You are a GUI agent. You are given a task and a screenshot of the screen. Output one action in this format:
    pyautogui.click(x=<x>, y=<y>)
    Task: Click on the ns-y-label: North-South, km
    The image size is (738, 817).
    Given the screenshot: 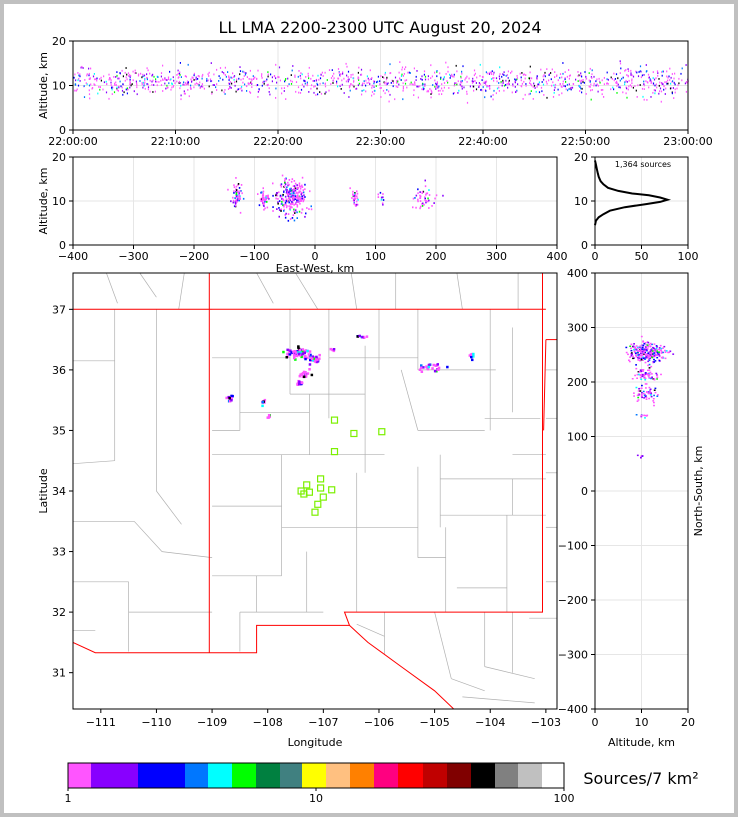 What is the action you would take?
    pyautogui.click(x=698, y=491)
    